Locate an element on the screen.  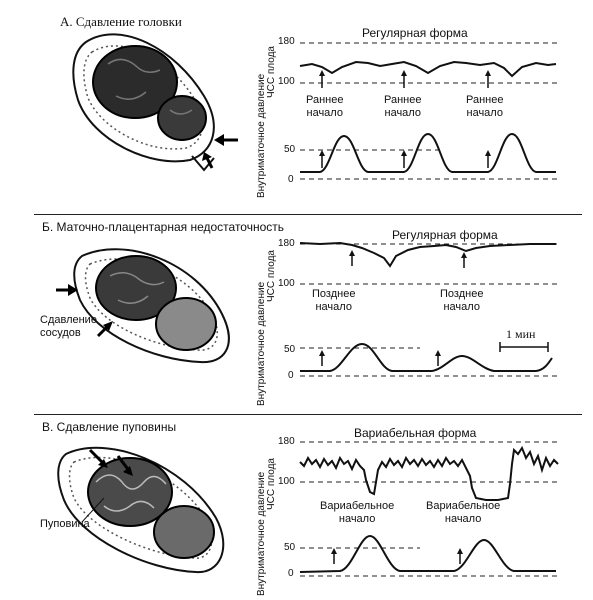
illustration-label: Сдавление сосудов is located at coordinates (68, 326).